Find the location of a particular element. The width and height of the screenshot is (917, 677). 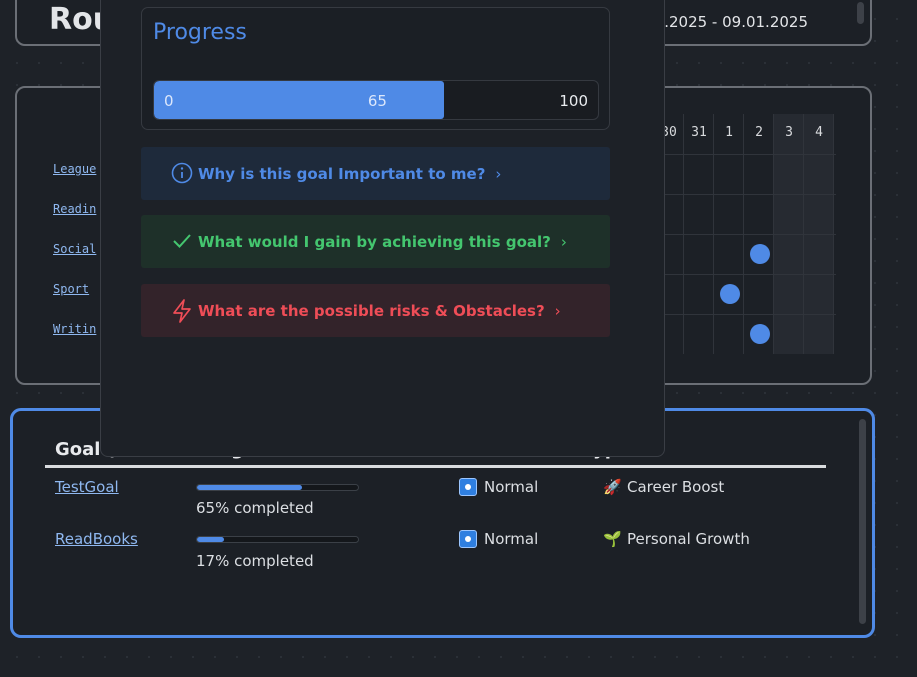

progress-slider: 0 65 100 is located at coordinates (376, 100).